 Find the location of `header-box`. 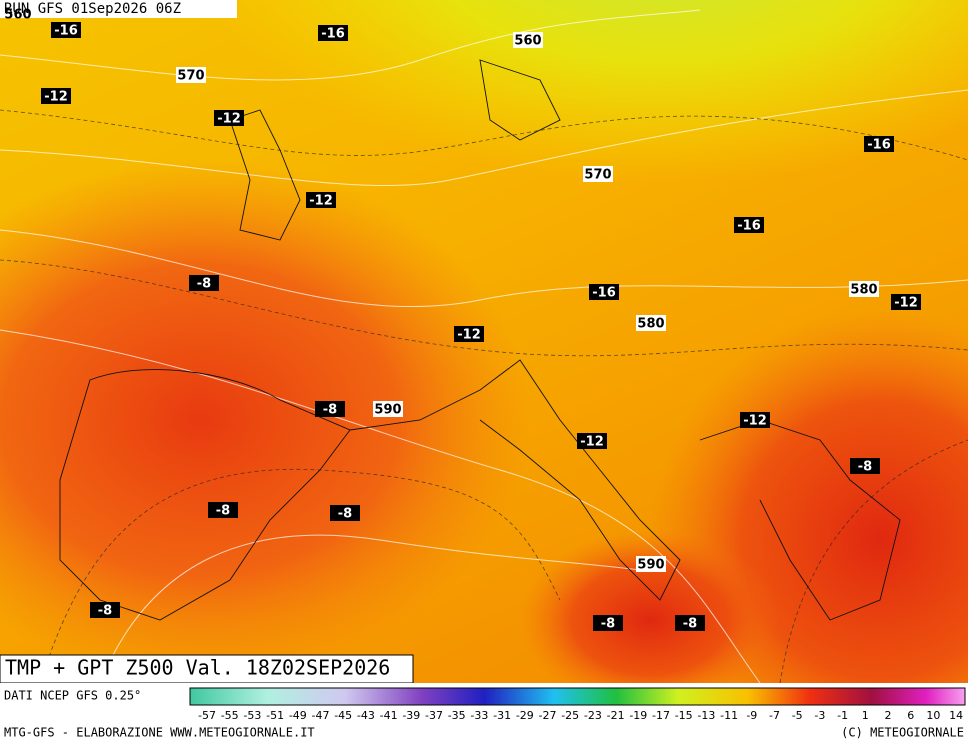

header-box is located at coordinates (118, 9).